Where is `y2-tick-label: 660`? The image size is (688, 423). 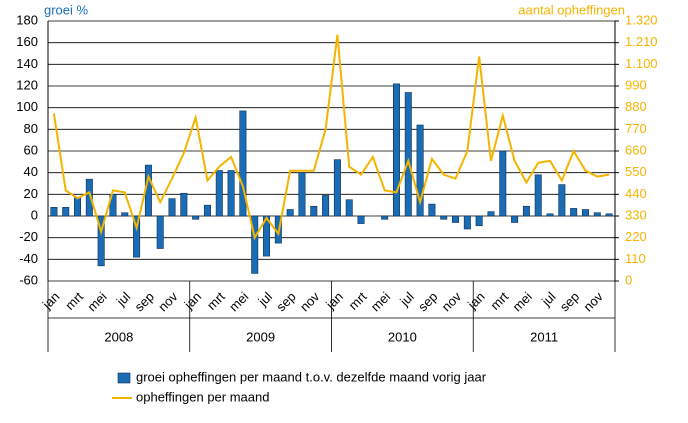
y2-tick-label: 660 is located at coordinates (636, 149).